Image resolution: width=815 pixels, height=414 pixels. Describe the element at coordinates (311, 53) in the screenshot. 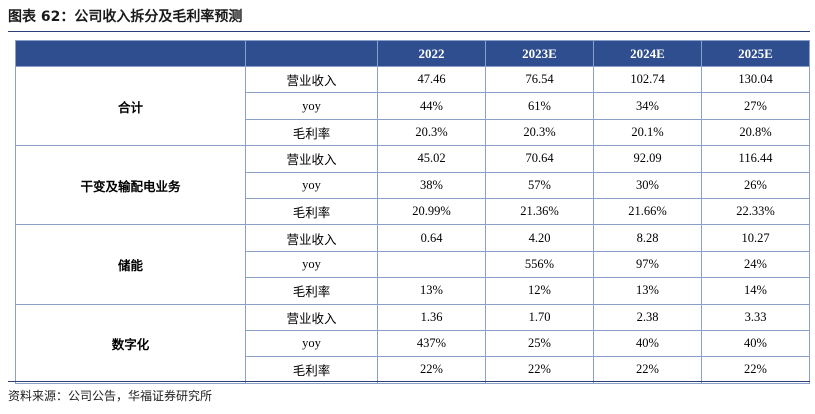

I see `header-cell-metric` at that location.